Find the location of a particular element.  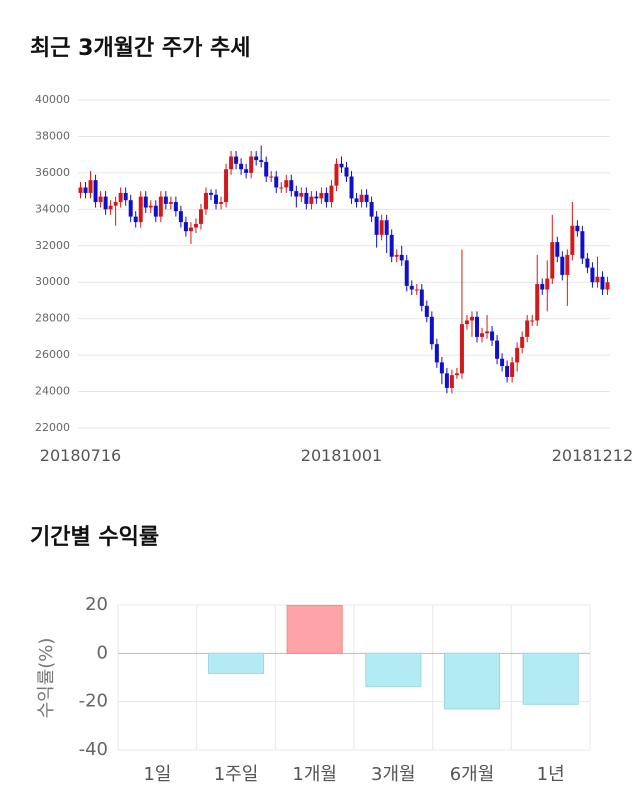

y-axis-label: 수익률(%) is located at coordinates (46, 678).